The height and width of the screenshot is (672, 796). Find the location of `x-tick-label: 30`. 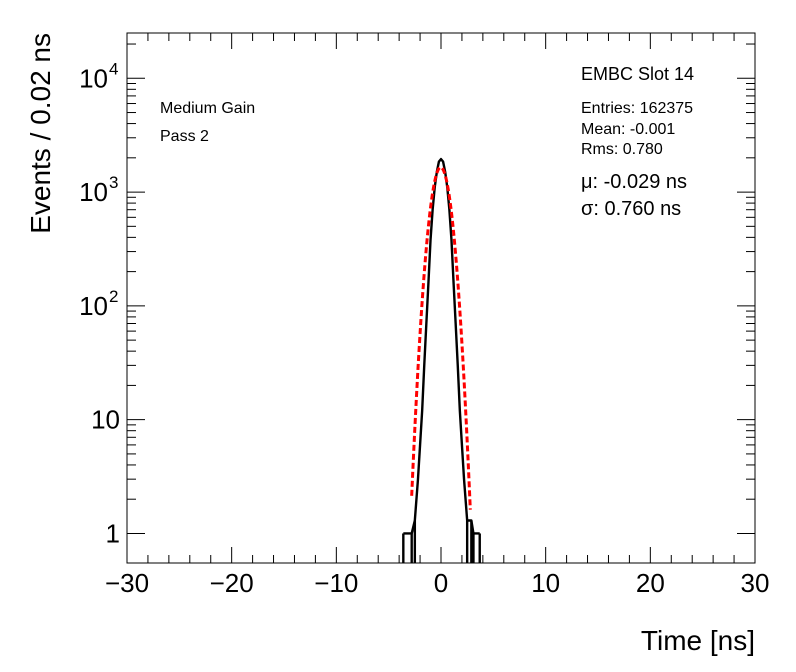

x-tick-label: 30 is located at coordinates (755, 583).